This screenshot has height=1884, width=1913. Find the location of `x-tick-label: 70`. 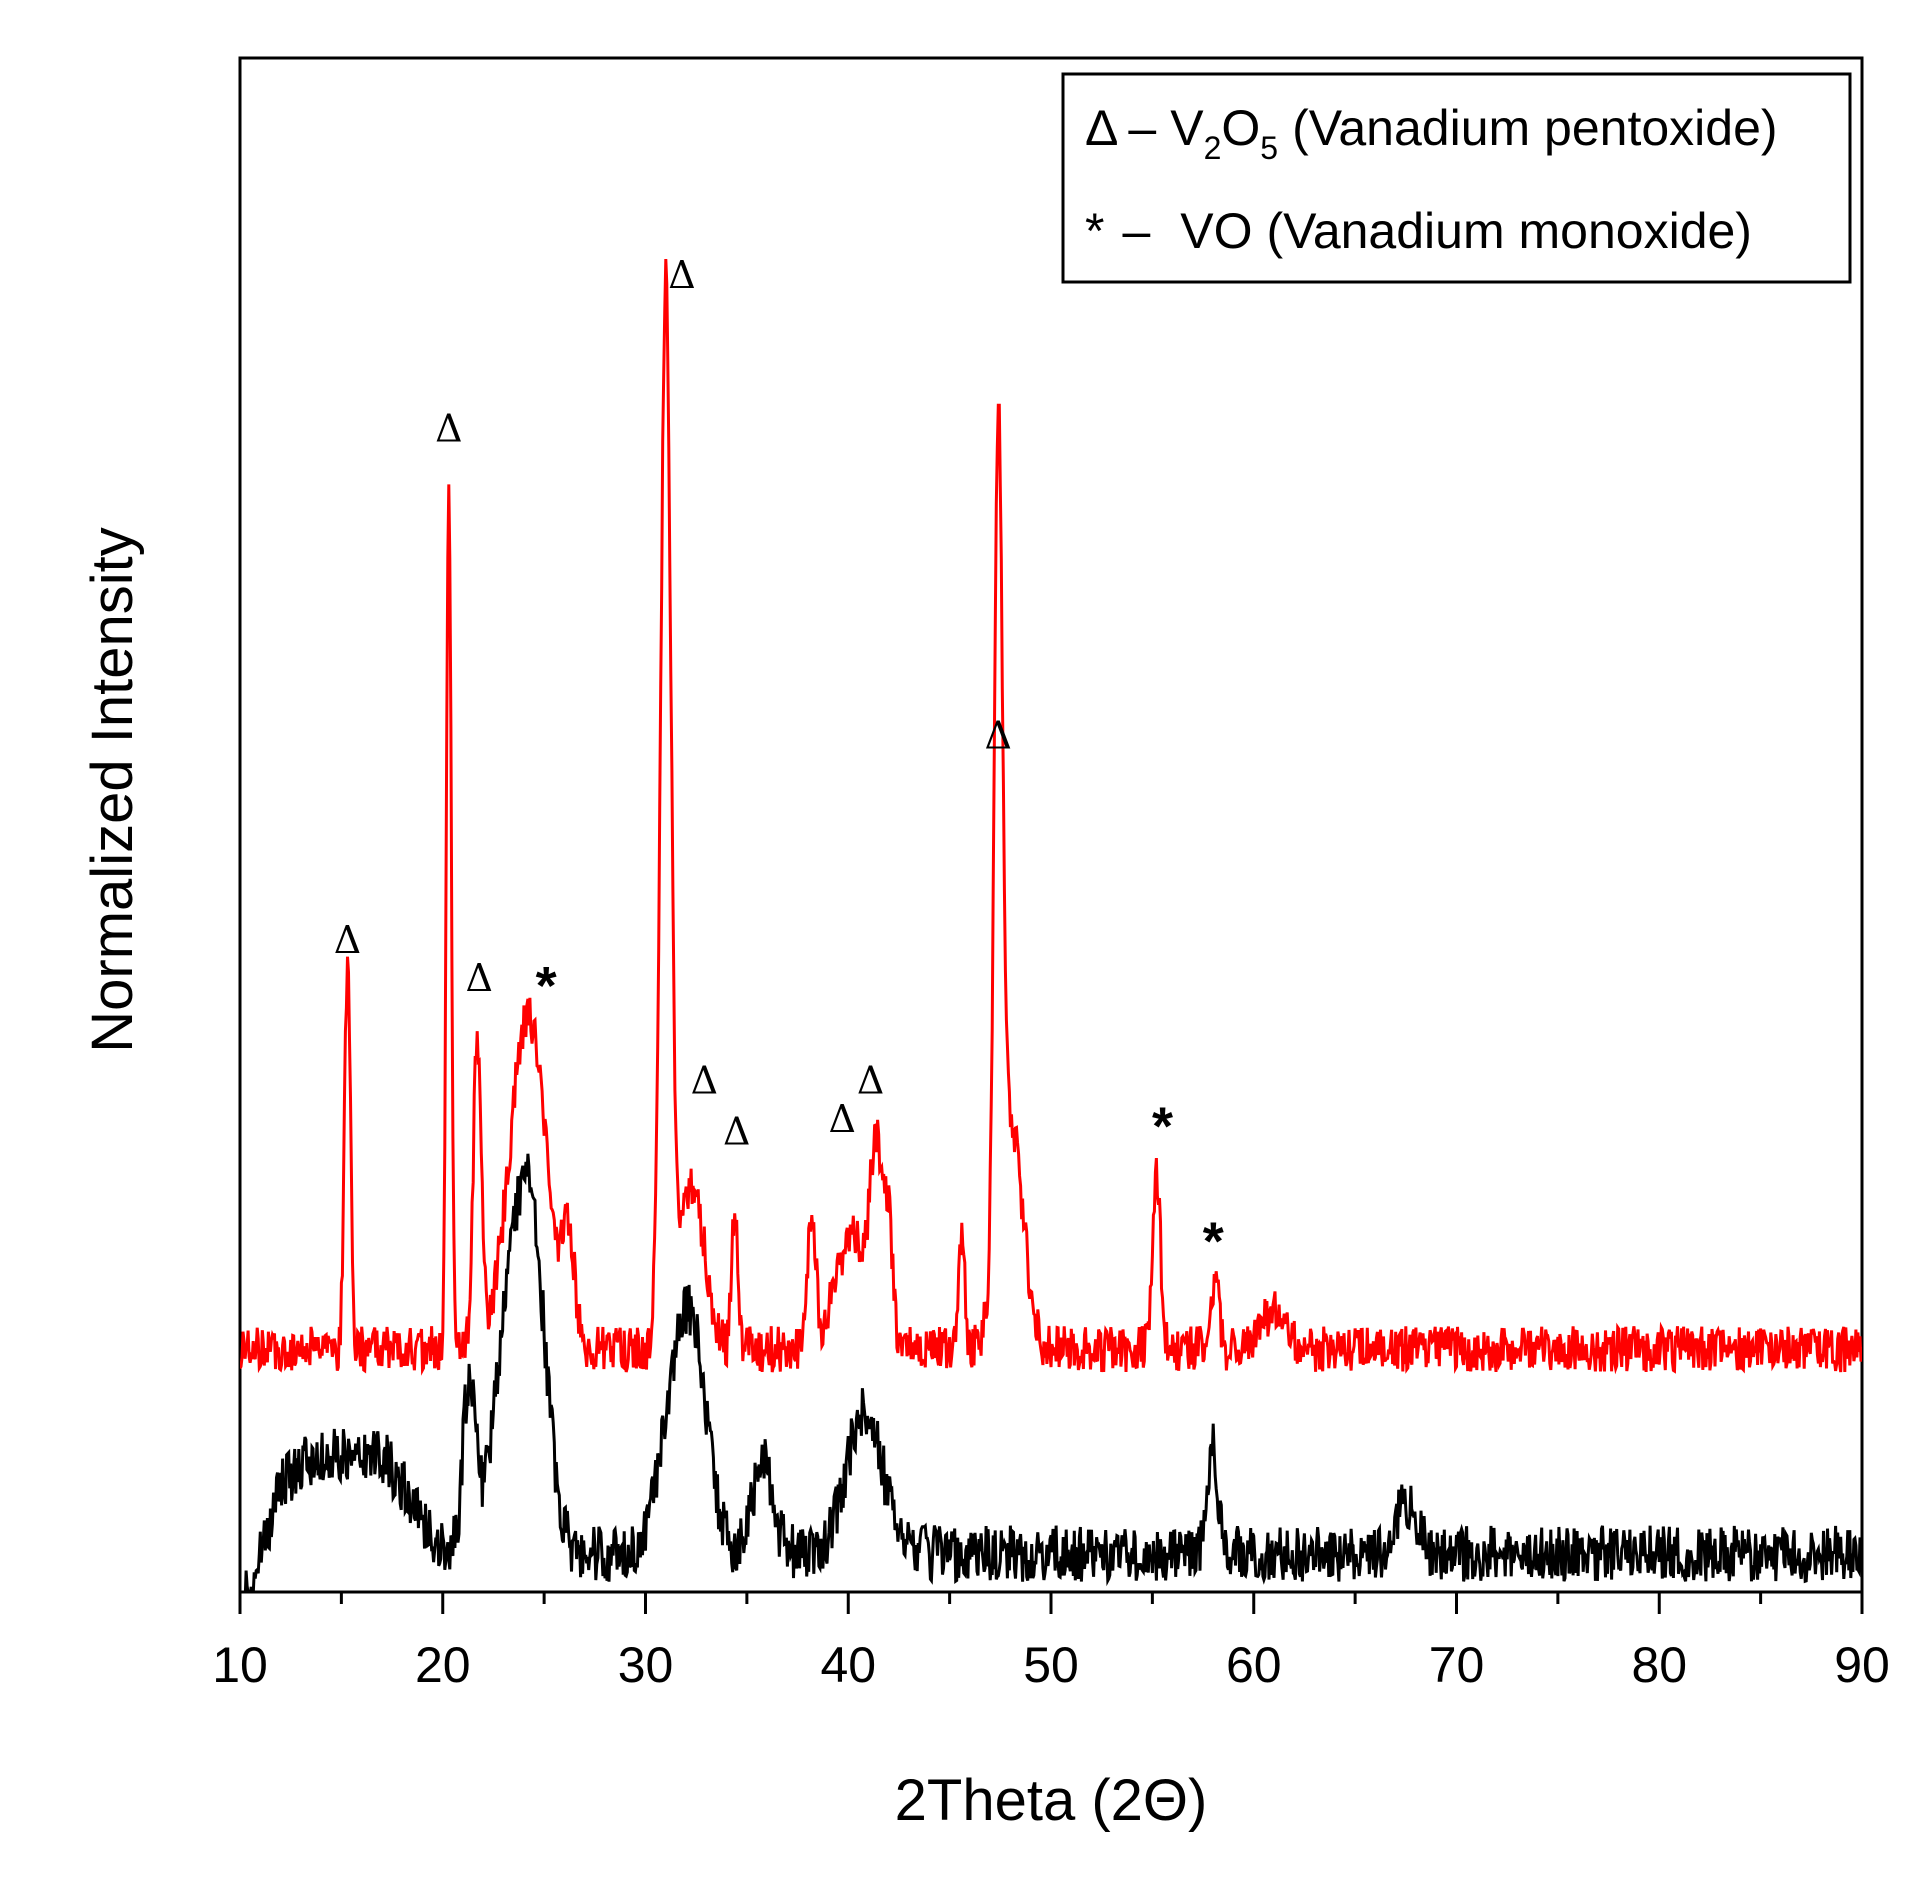

x-tick-label: 70 is located at coordinates (1457, 1665).